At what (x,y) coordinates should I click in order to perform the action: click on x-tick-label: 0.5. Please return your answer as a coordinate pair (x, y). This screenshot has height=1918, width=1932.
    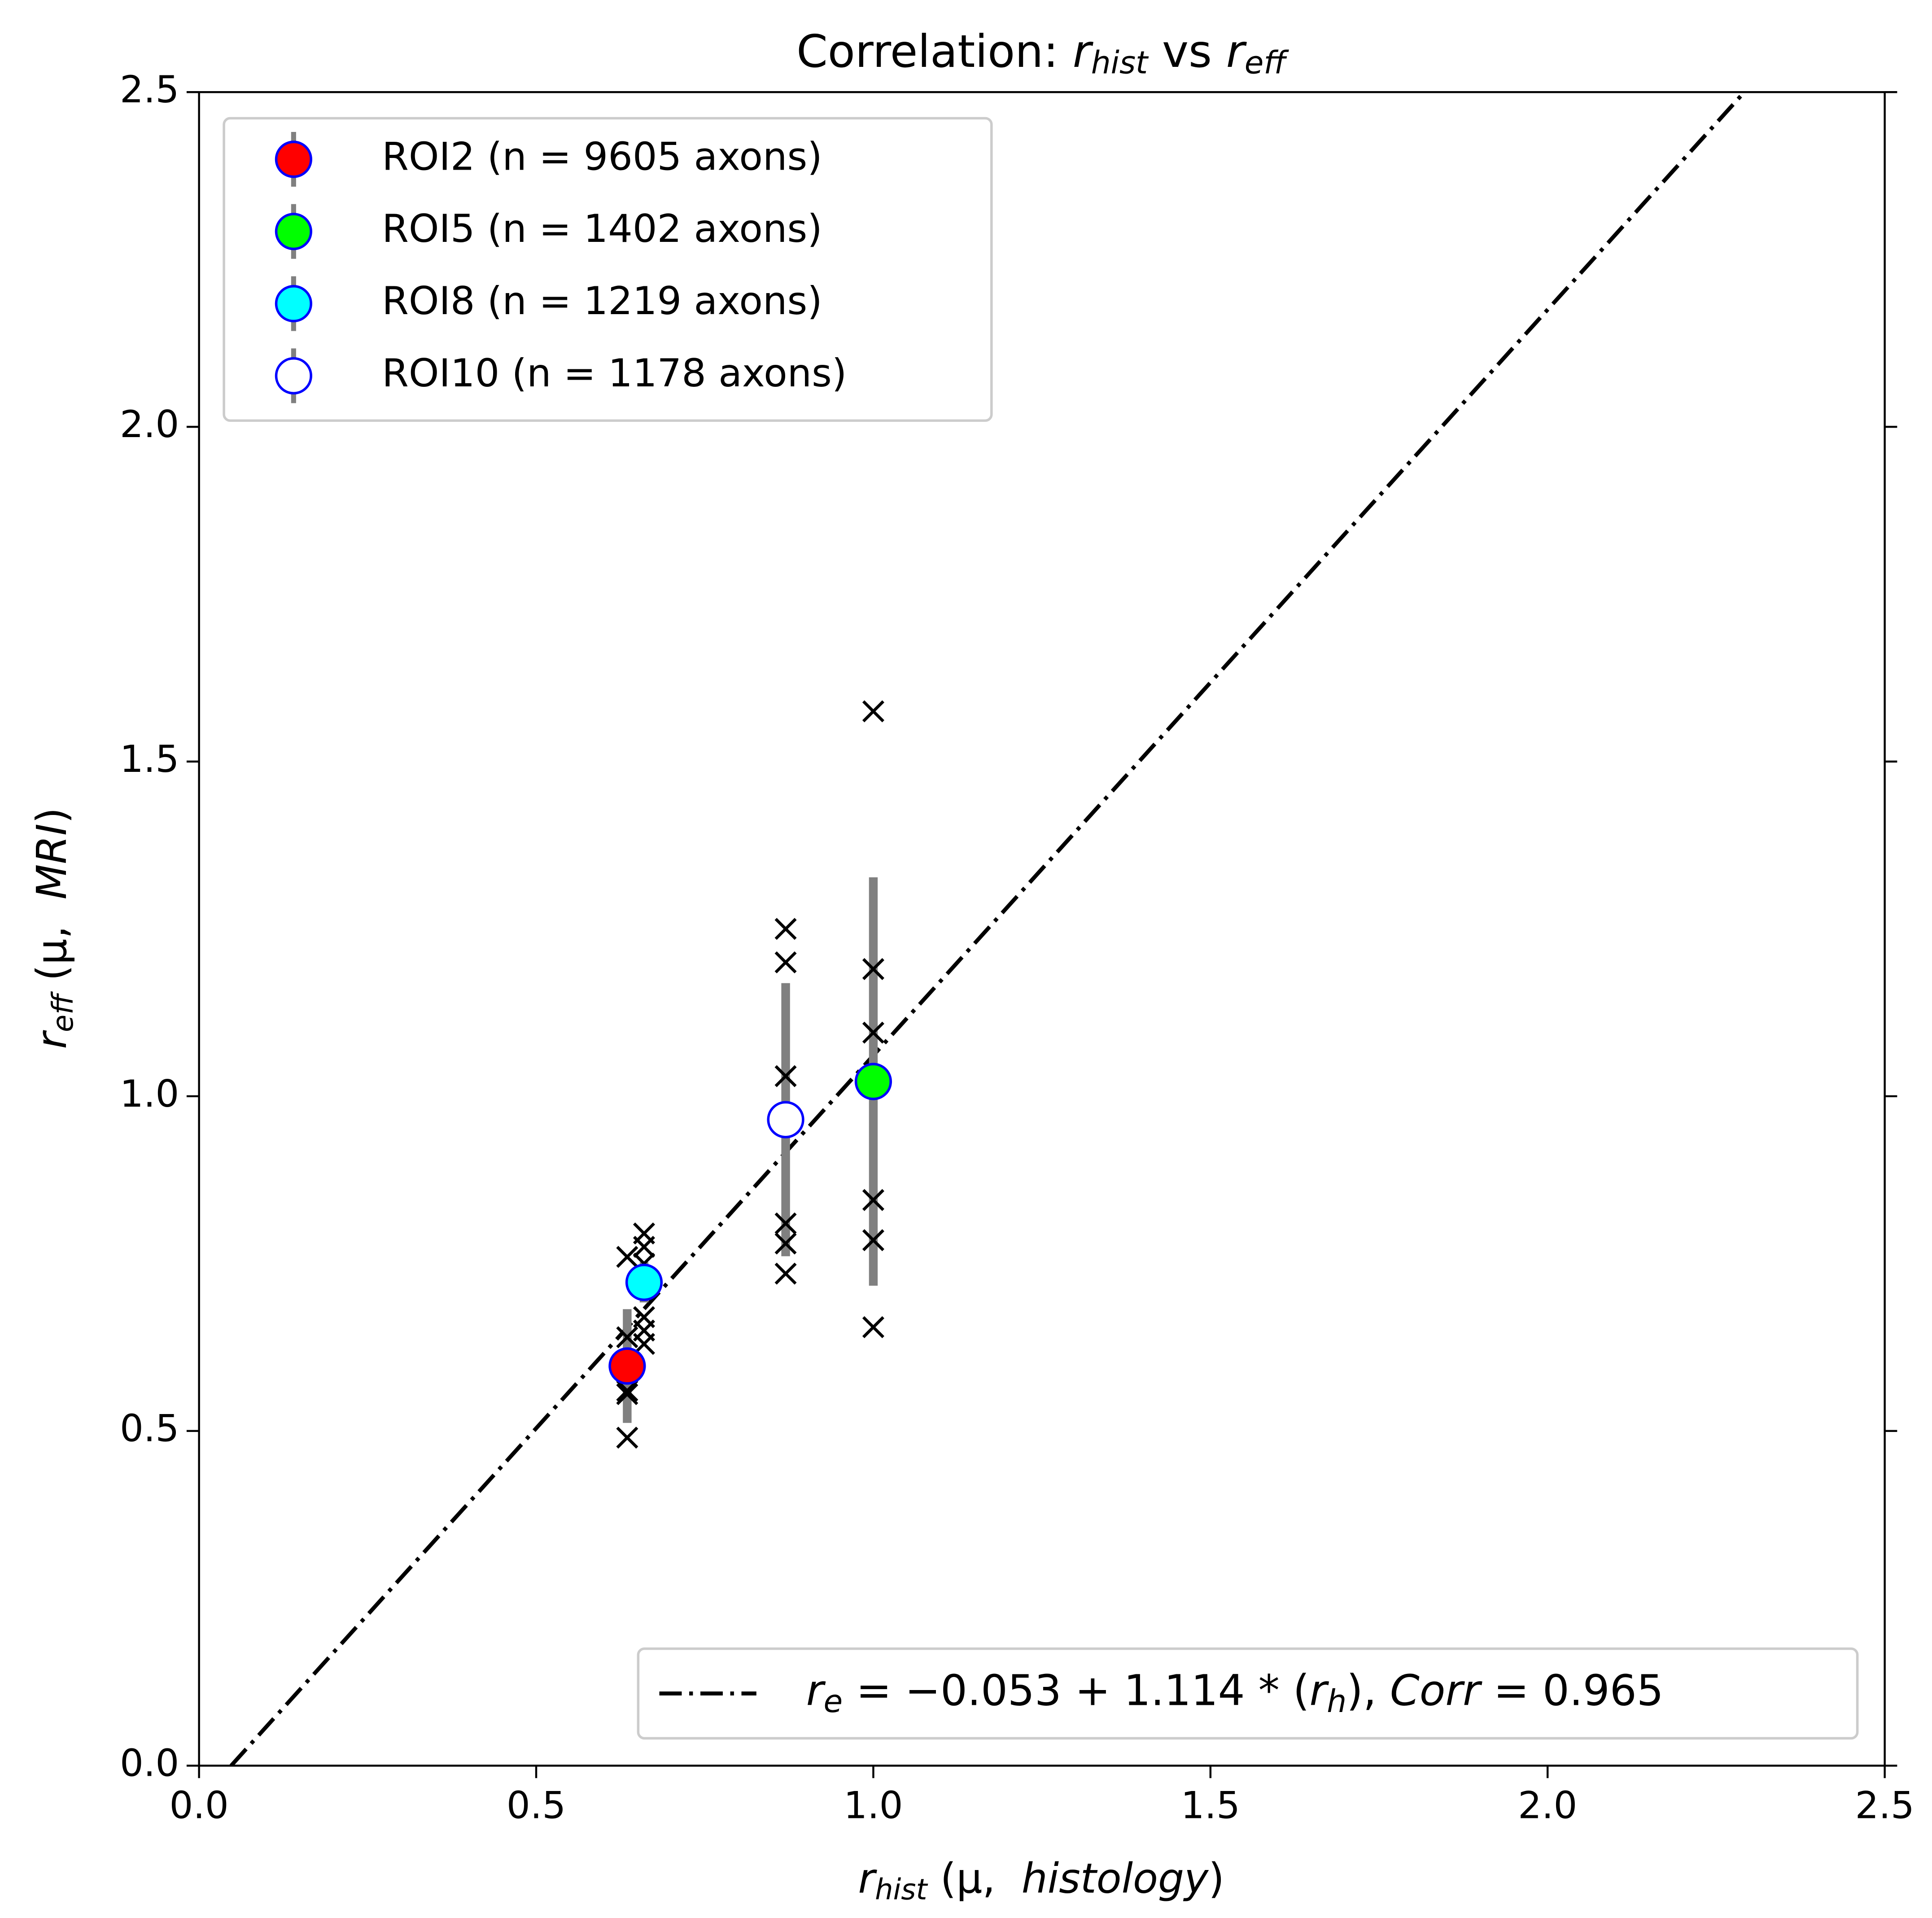
    Looking at the image, I should click on (536, 1805).